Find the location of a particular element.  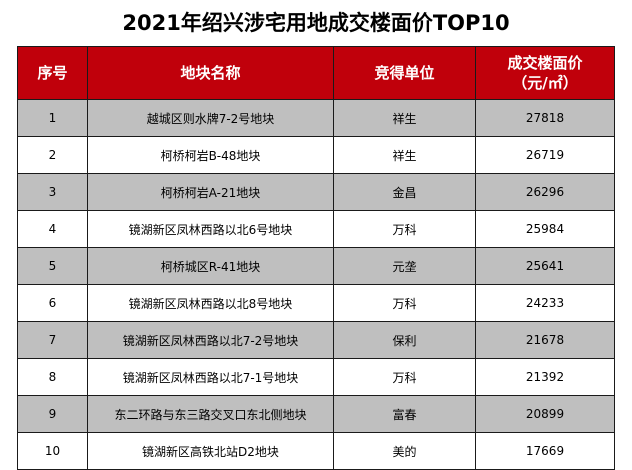

table-row: 4 镜湖新区凤林西路以北6号地块 万科 25984 is located at coordinates (316, 229).